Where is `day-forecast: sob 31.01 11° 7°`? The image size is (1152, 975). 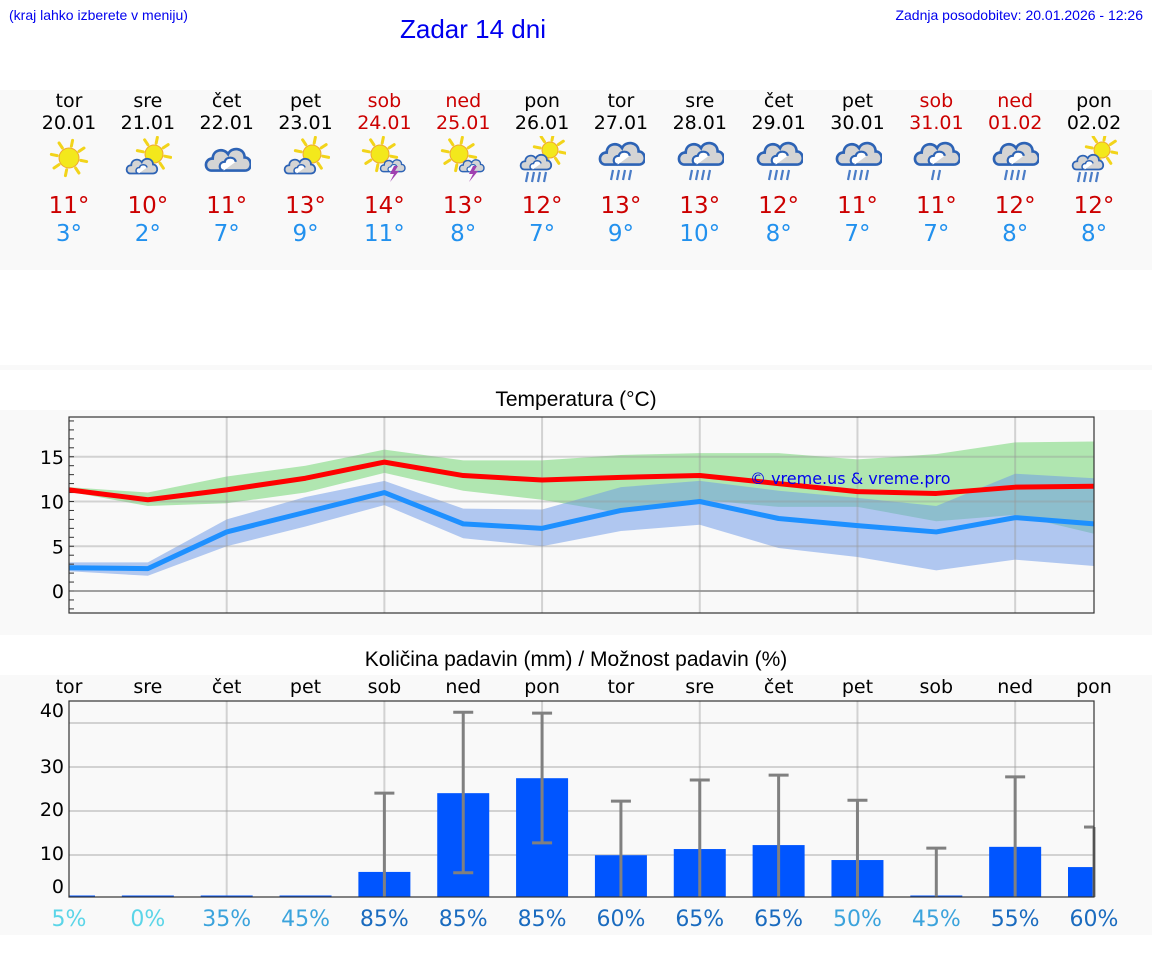
day-forecast: sob 31.01 11° 7° is located at coordinates (936, 169).